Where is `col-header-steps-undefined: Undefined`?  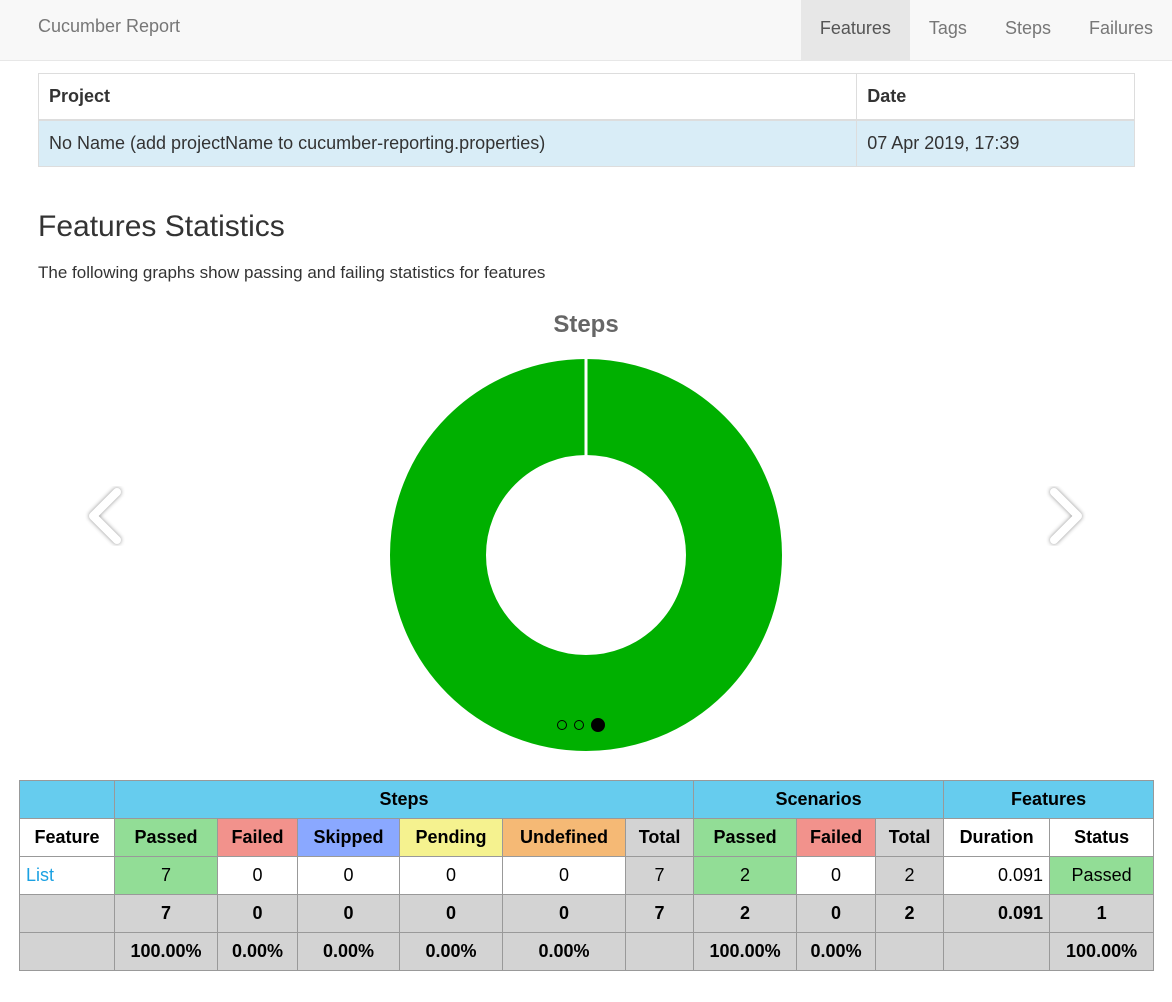
col-header-steps-undefined: Undefined is located at coordinates (564, 837).